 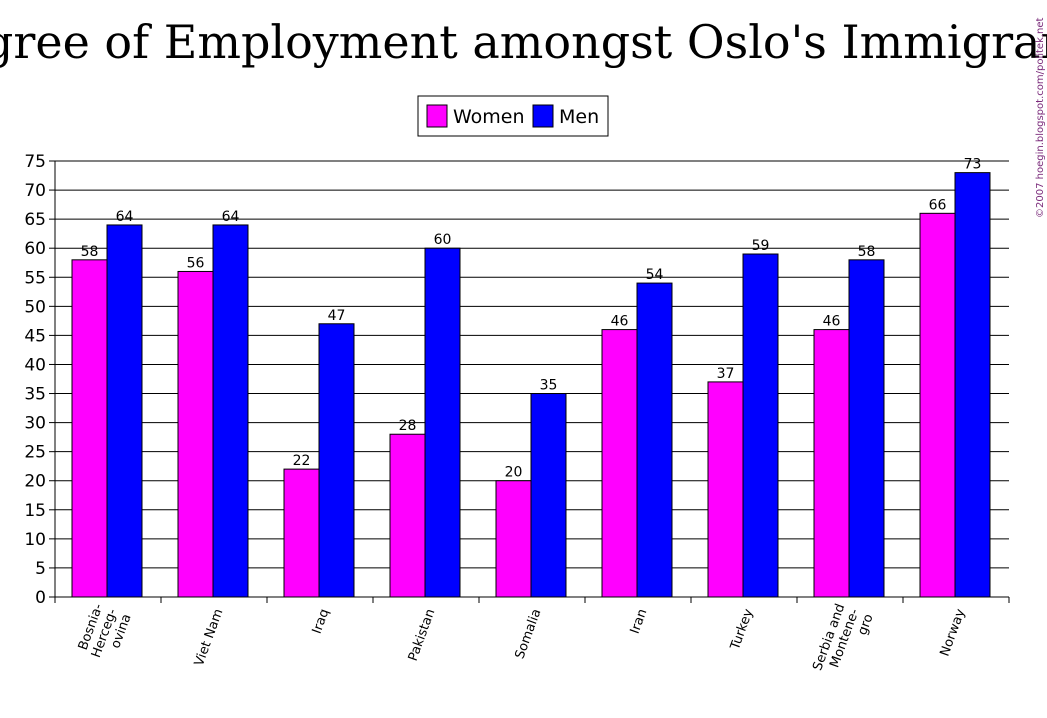 I want to click on x-tick-label-line: Pakistan, so click(x=422, y=635).